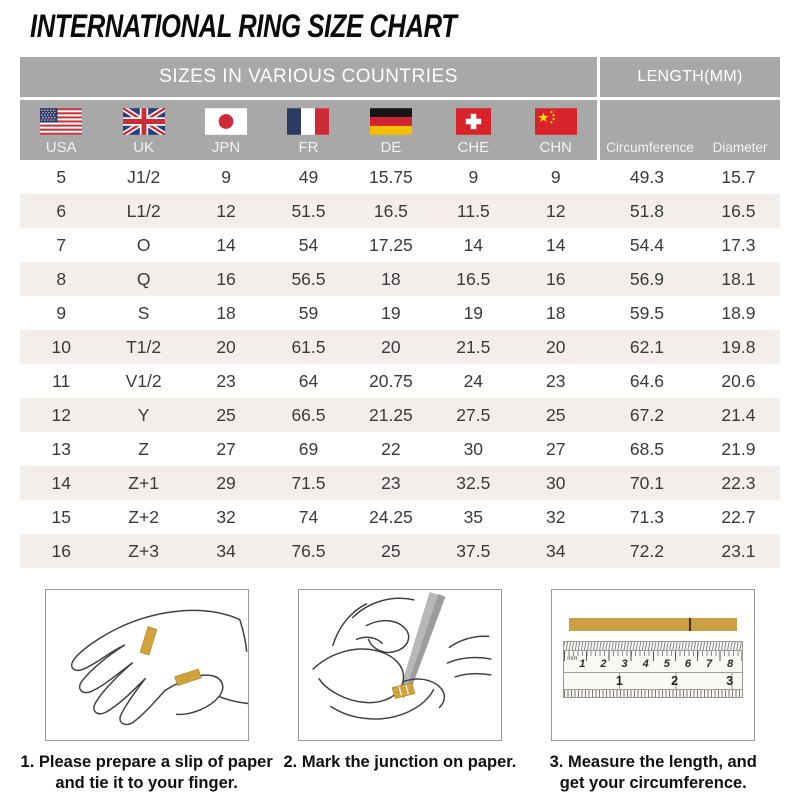  I want to click on ruler-mm-number: 5, so click(666, 664).